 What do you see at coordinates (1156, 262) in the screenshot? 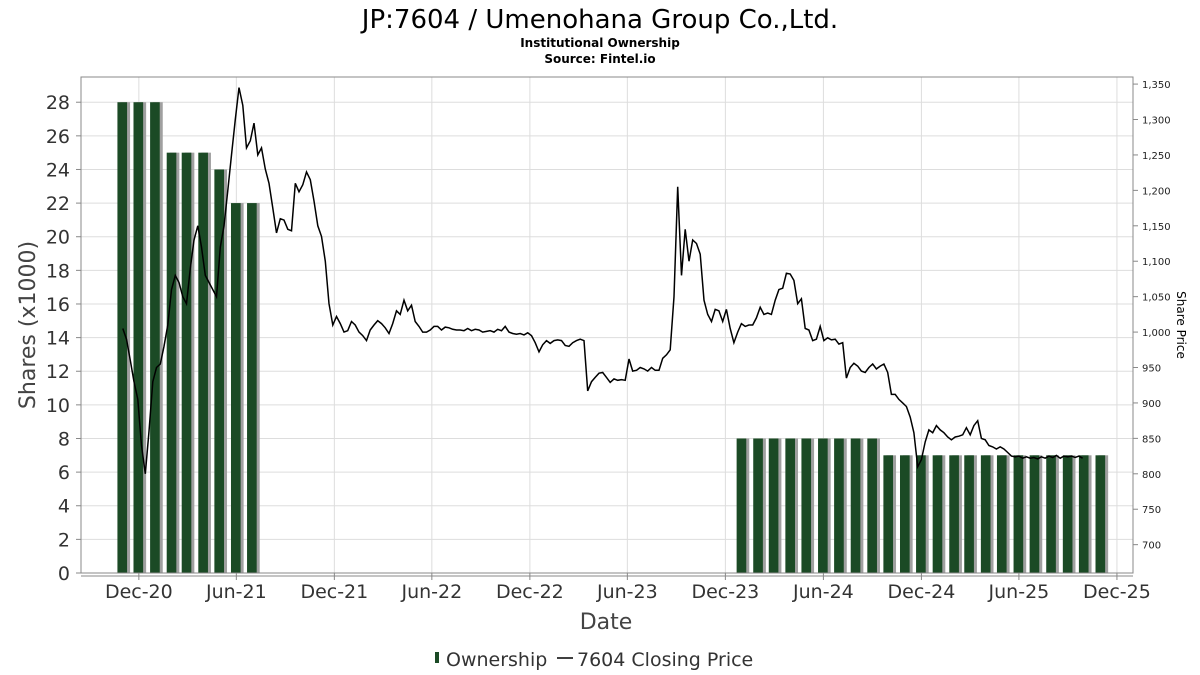
I see `y-right-tick-label: 1,100` at bounding box center [1156, 262].